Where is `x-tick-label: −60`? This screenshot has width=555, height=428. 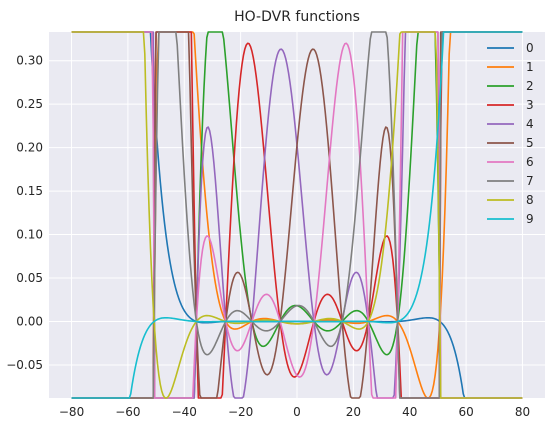
x-tick-label: −60 is located at coordinates (127, 412).